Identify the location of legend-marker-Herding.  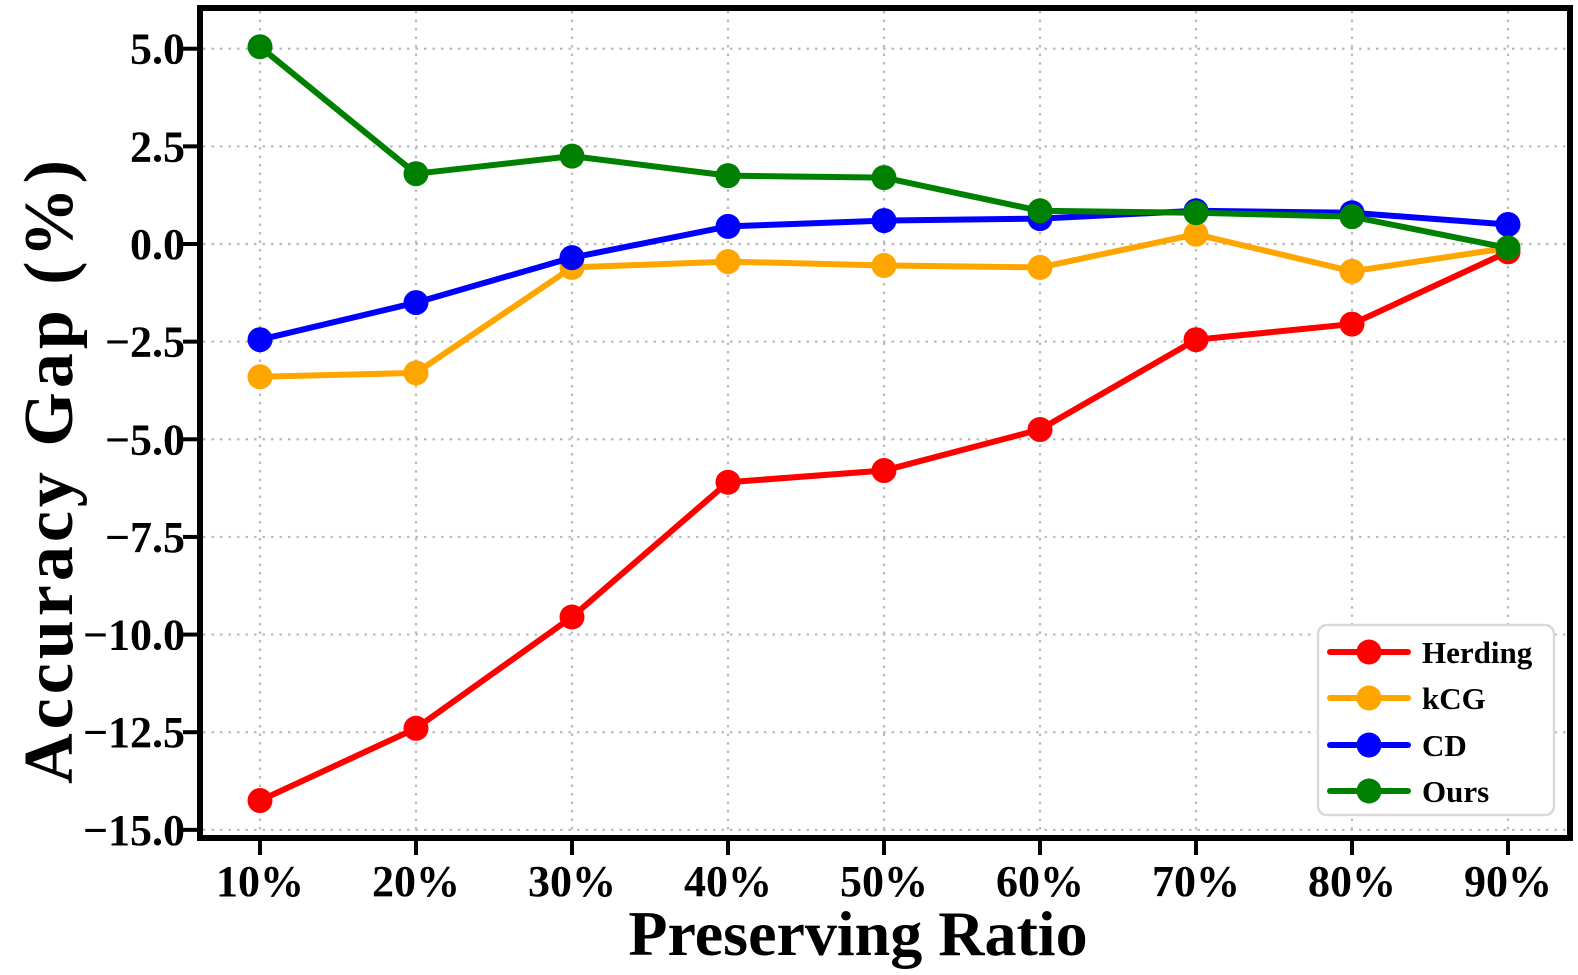
(1369, 652).